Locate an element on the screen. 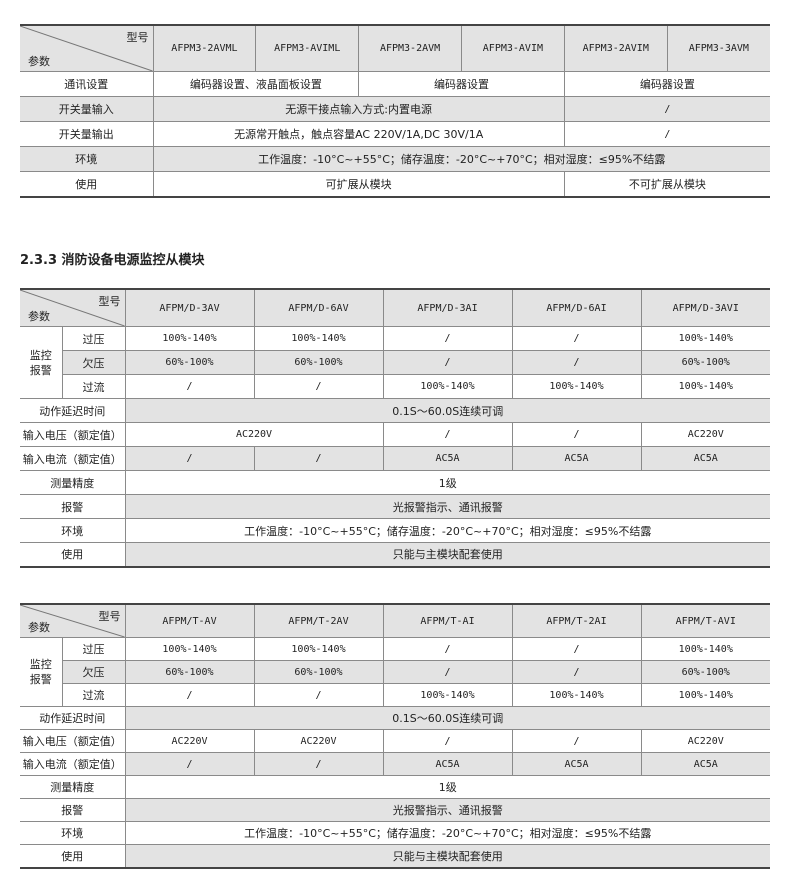 This screenshot has height=895, width=800. table-row: 欠压 60%-100% 60%-100% //60%-100% is located at coordinates (395, 362).